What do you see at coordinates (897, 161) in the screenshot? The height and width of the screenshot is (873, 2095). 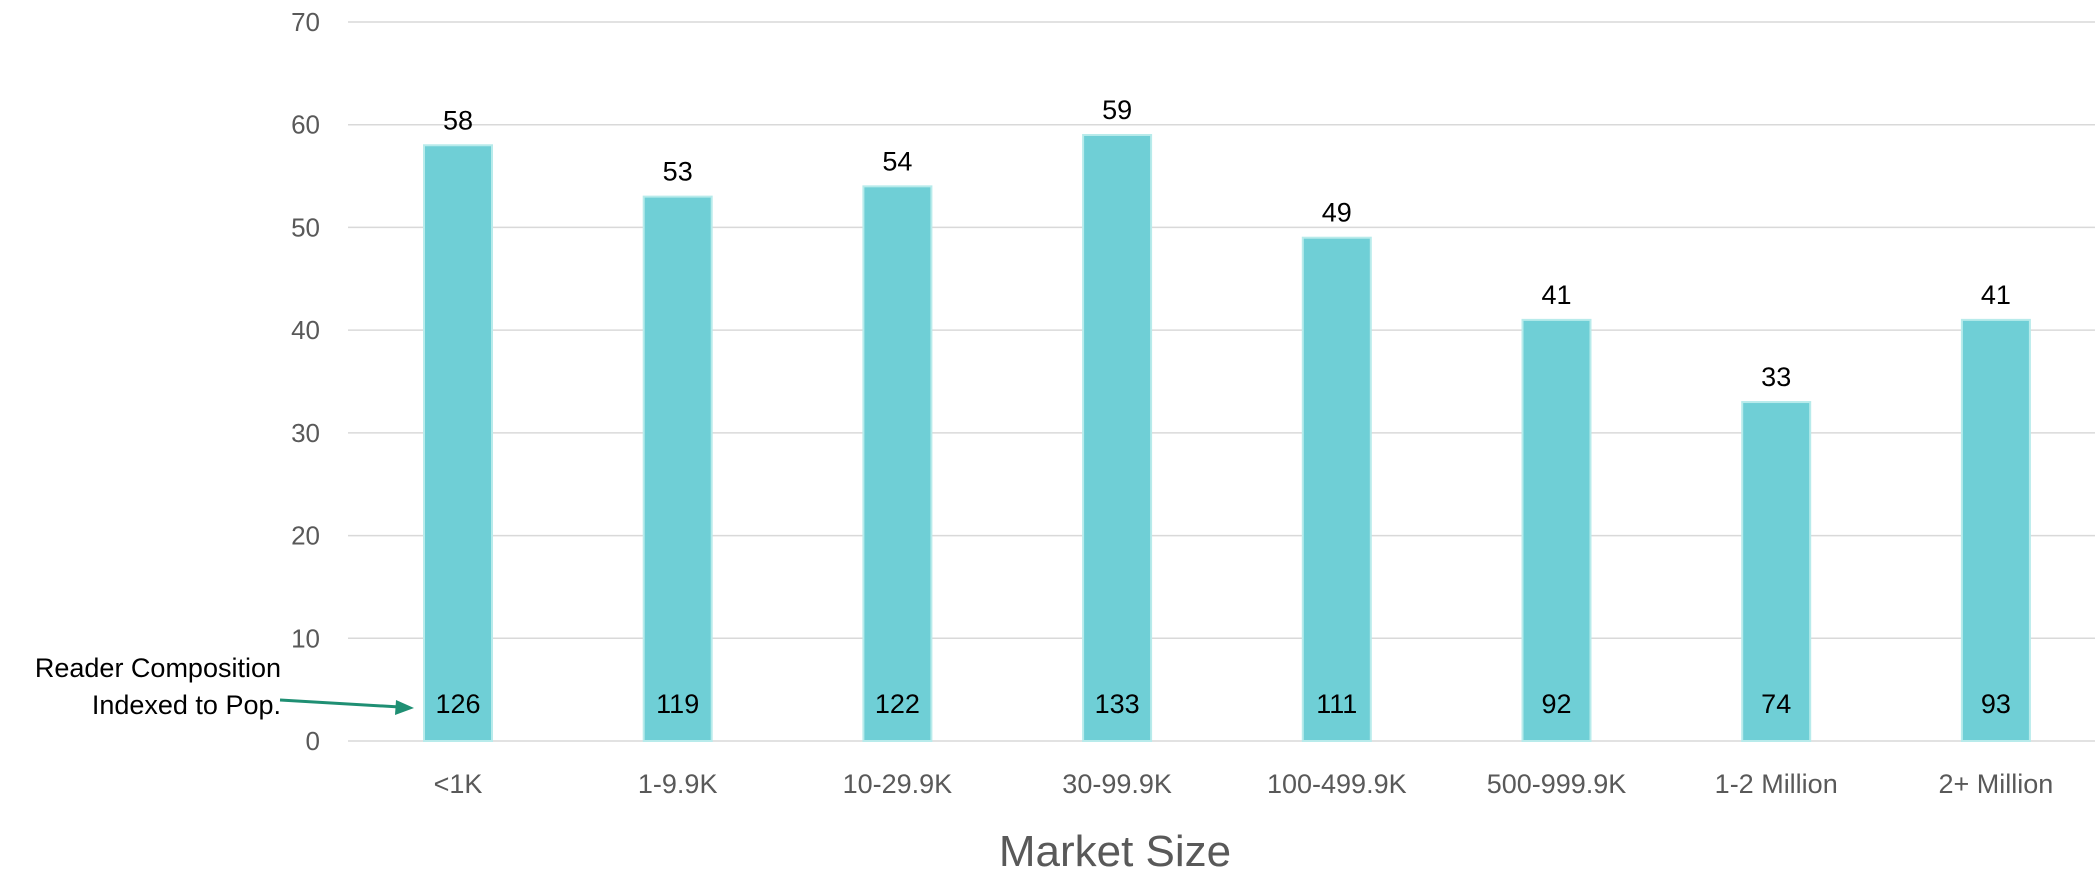 I see `data-label: 54` at bounding box center [897, 161].